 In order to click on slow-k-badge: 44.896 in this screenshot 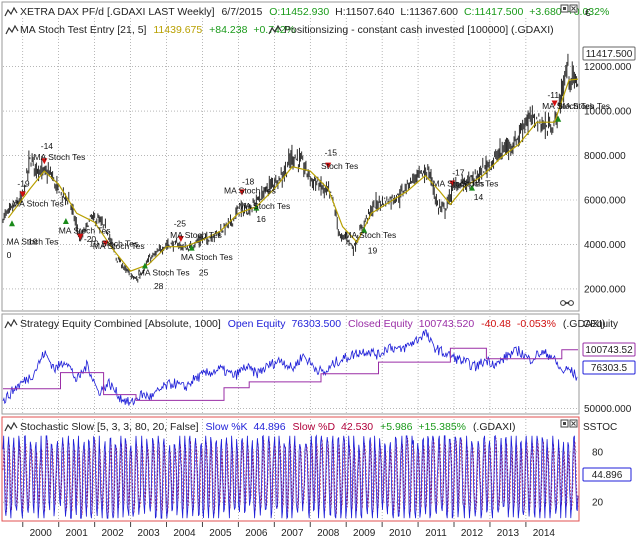, I will do `click(607, 474)`.